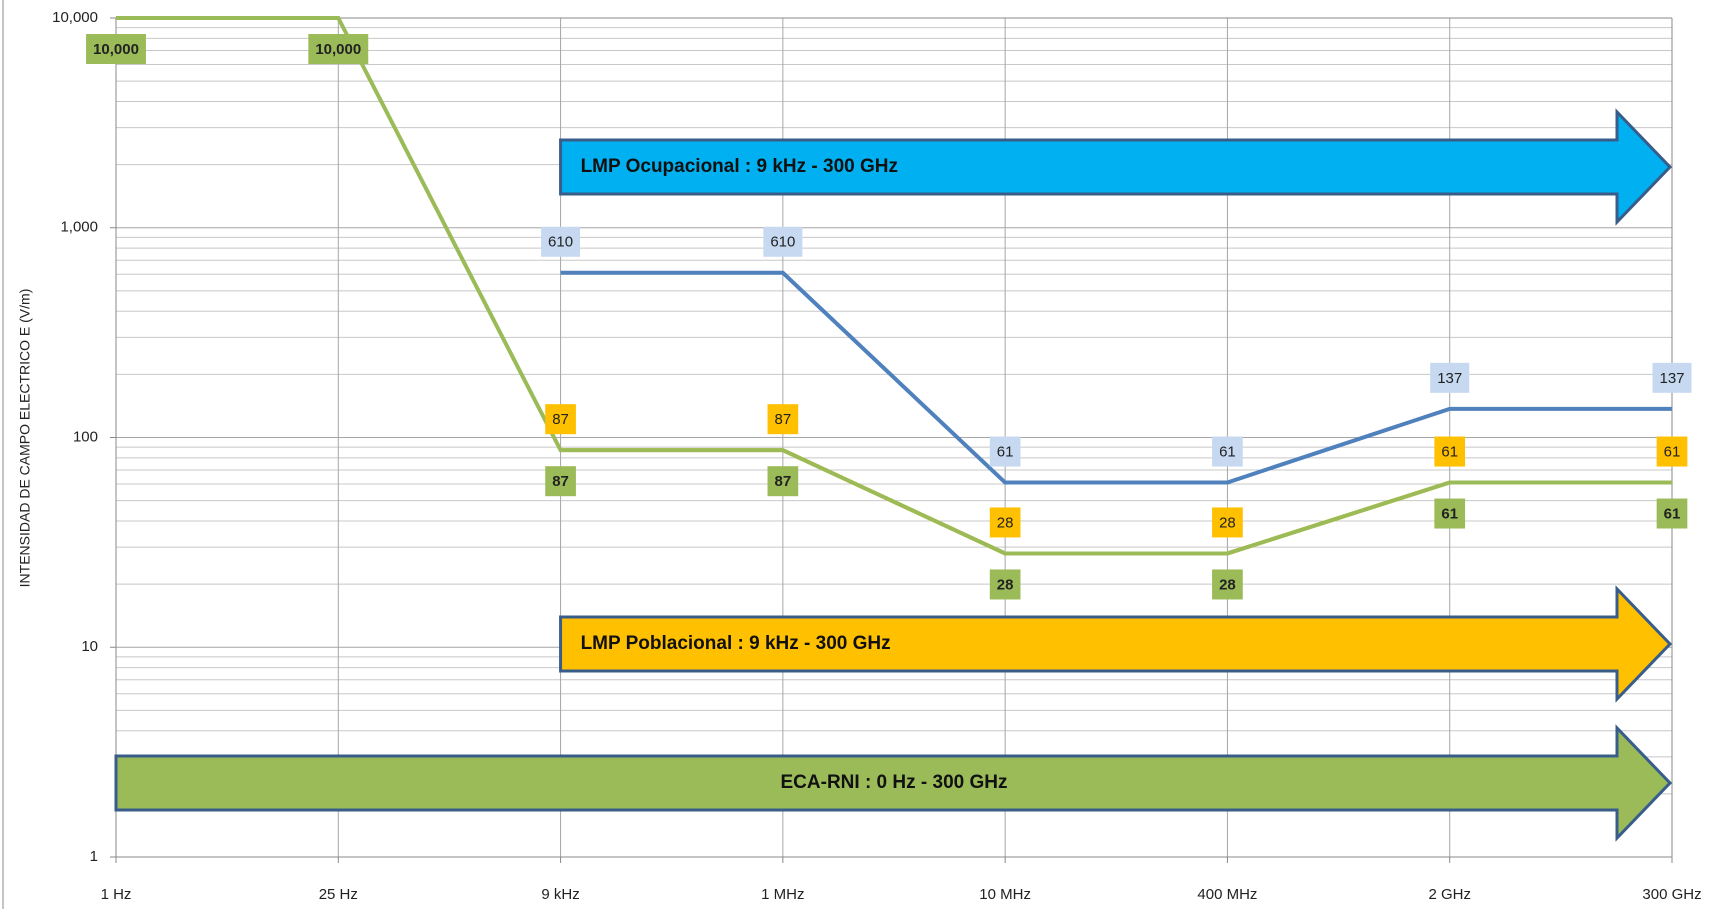  What do you see at coordinates (75, 17) in the screenshot?
I see `y-tick-label: 10,000` at bounding box center [75, 17].